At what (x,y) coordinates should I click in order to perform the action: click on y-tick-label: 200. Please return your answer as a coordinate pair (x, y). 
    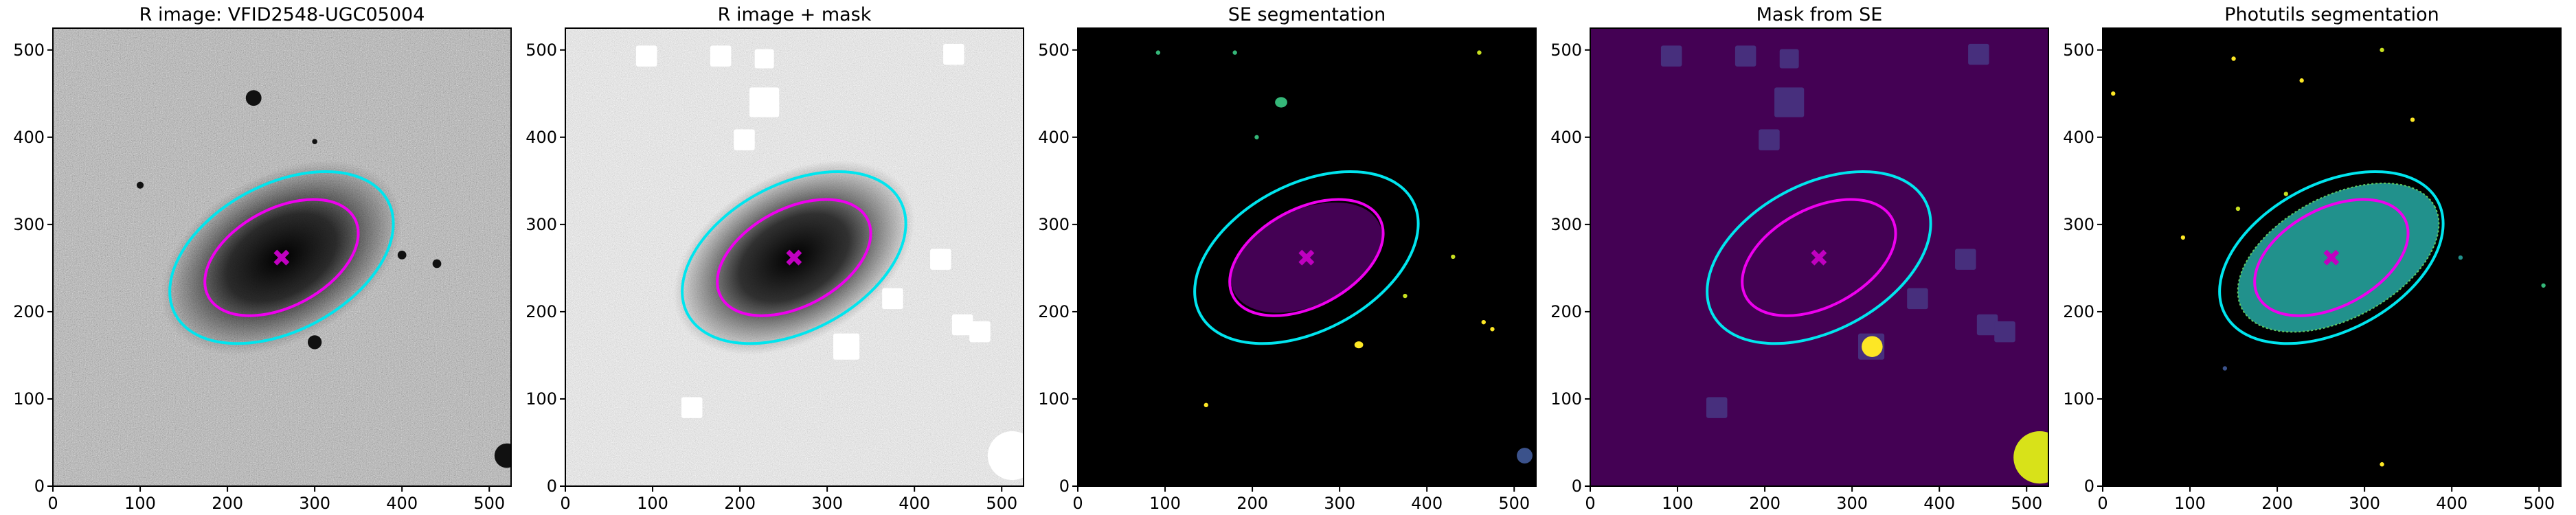
    Looking at the image, I should click on (2078, 311).